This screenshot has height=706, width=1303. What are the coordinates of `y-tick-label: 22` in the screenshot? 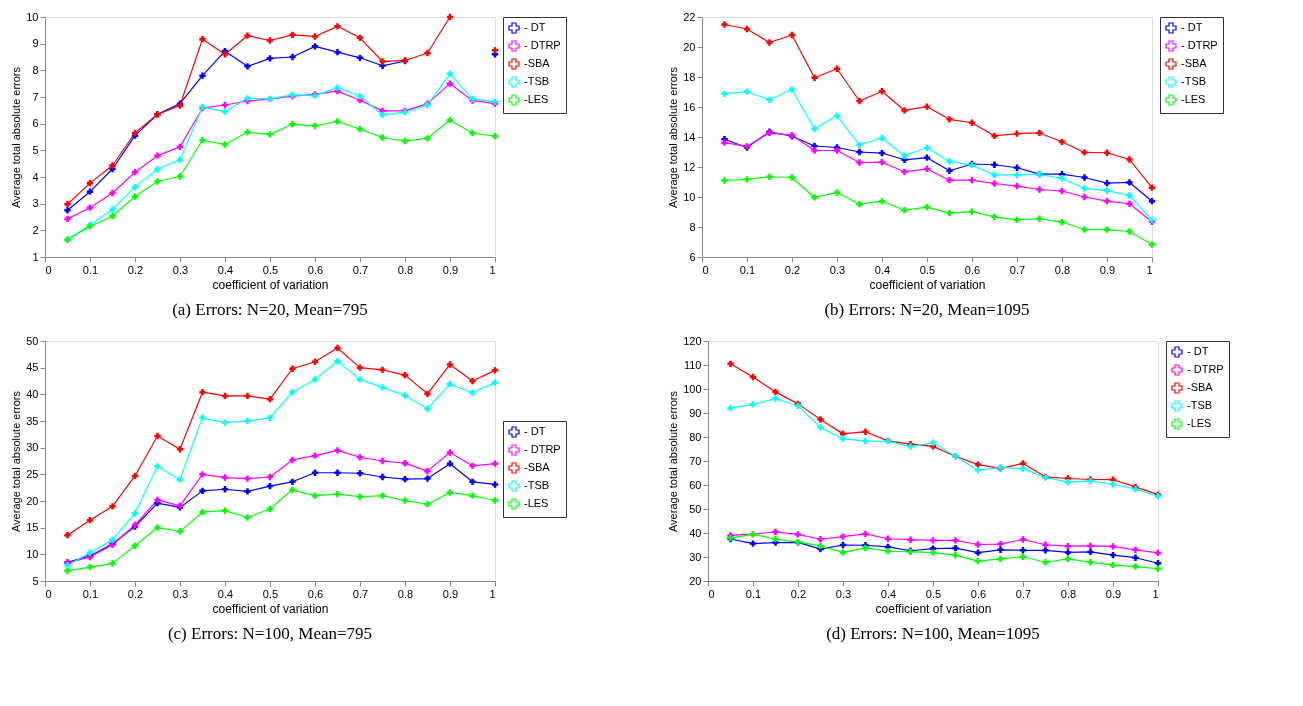 It's located at (689, 16).